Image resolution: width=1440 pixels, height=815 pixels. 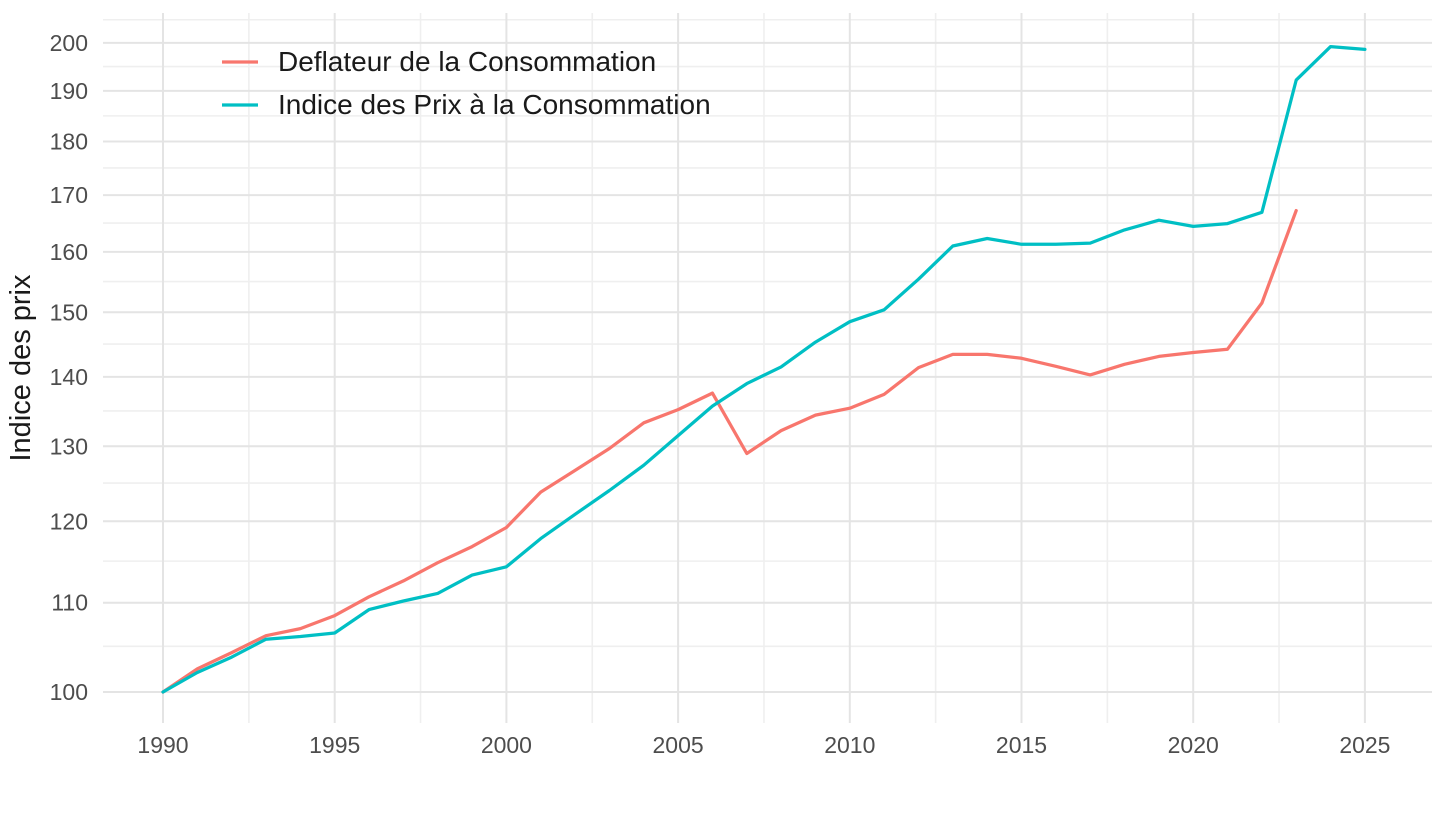 I want to click on y-tick-label: 120, so click(x=69, y=521).